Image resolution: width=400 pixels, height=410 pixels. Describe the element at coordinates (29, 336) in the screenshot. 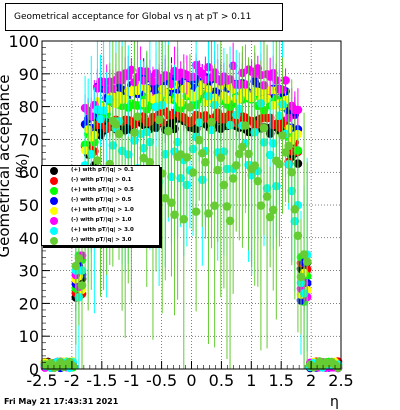

I see `y-tick-label: 10` at that location.